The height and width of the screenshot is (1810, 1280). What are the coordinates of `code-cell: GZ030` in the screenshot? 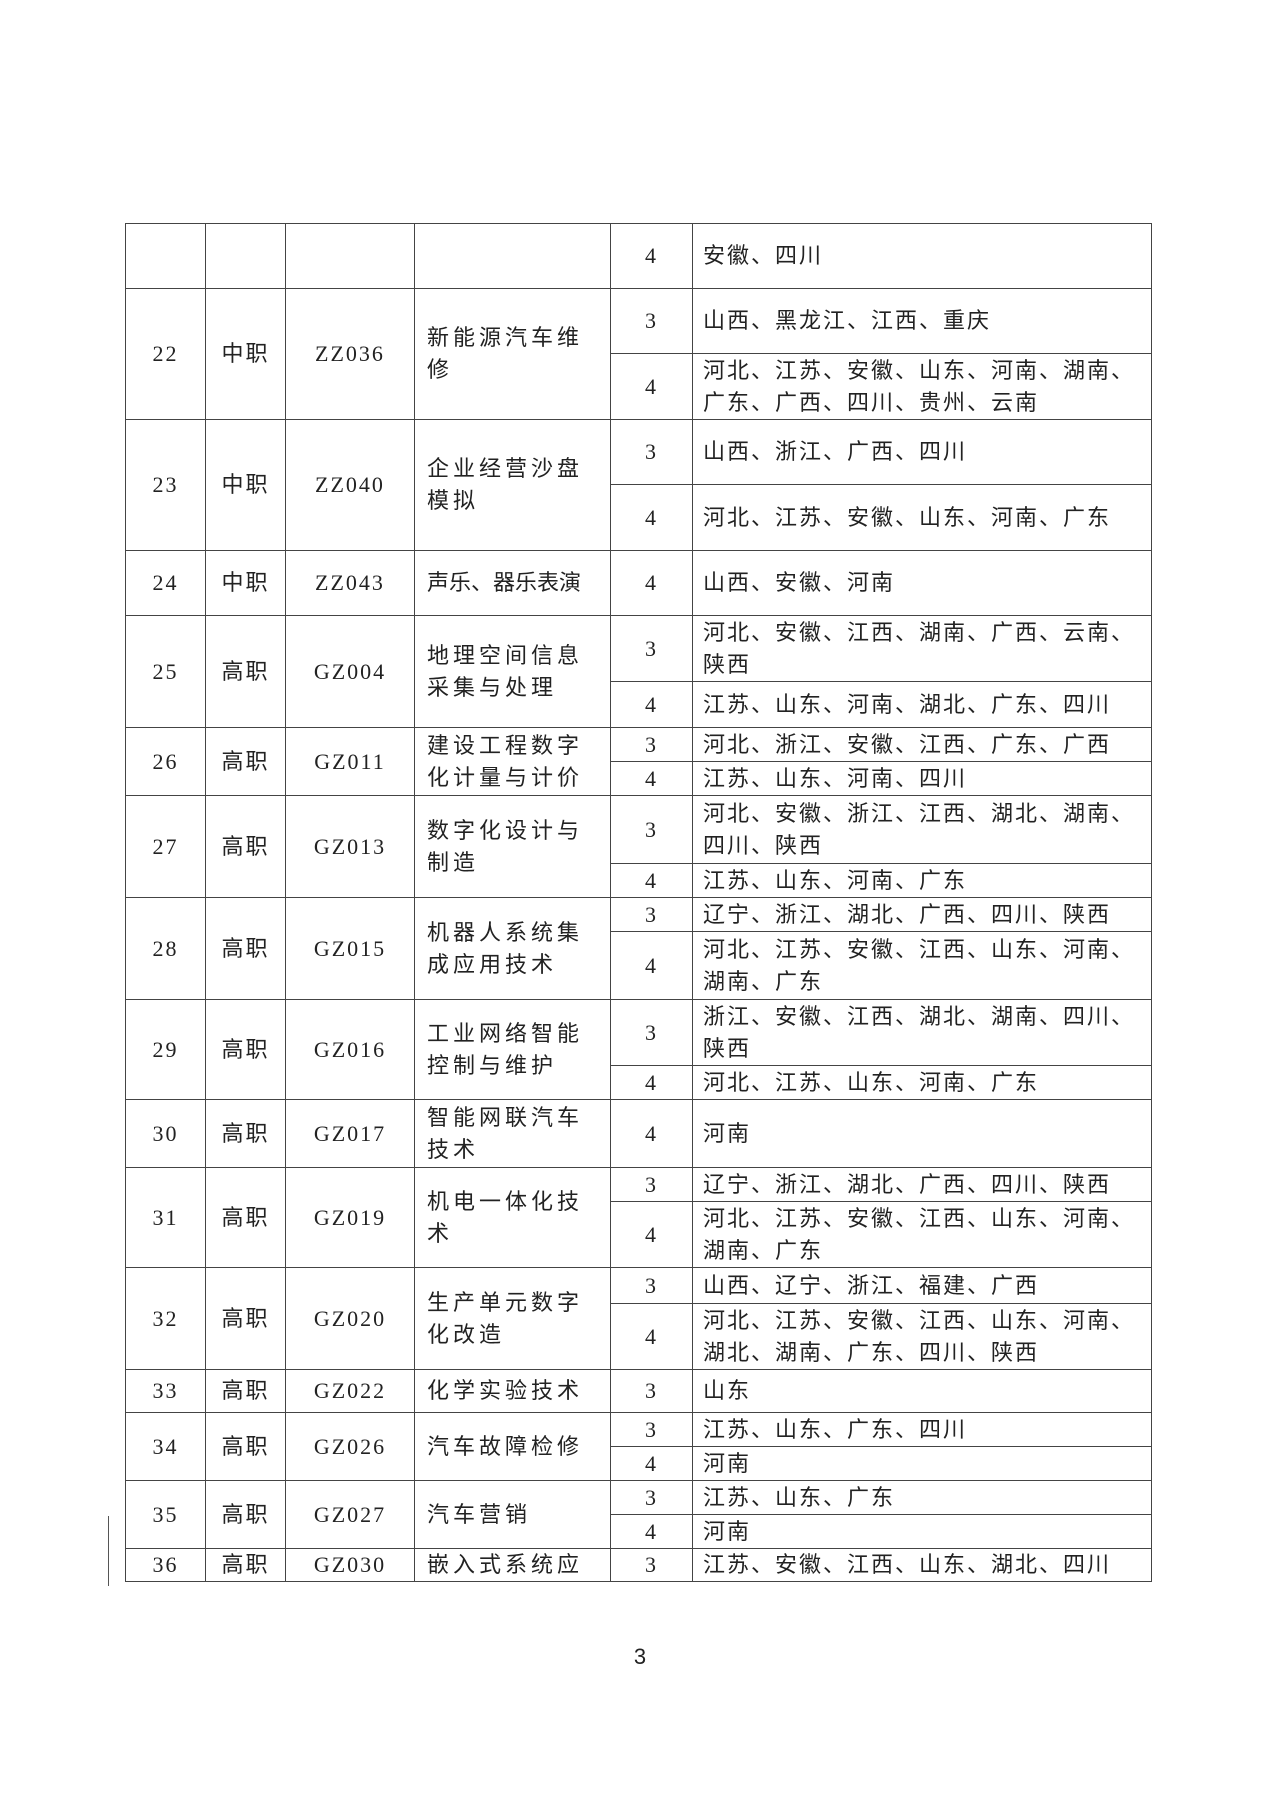 It's located at (350, 1565).